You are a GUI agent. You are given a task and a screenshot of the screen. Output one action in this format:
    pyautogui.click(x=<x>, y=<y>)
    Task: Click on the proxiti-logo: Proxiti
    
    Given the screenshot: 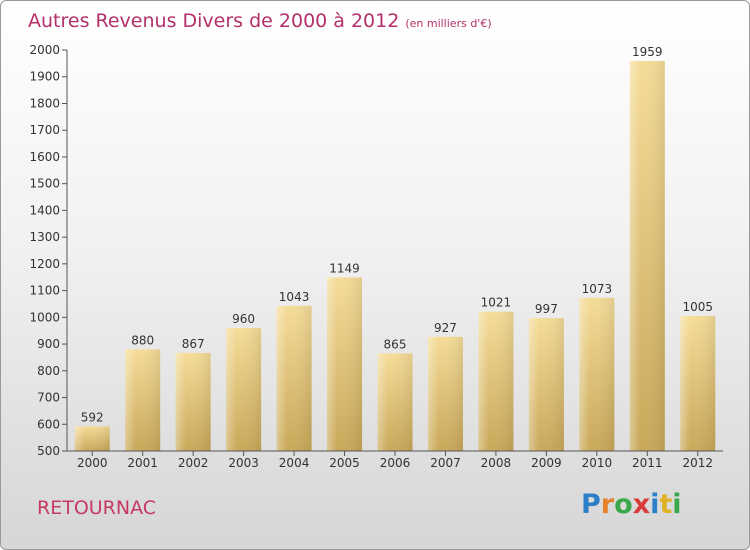 What is the action you would take?
    pyautogui.click(x=631, y=504)
    